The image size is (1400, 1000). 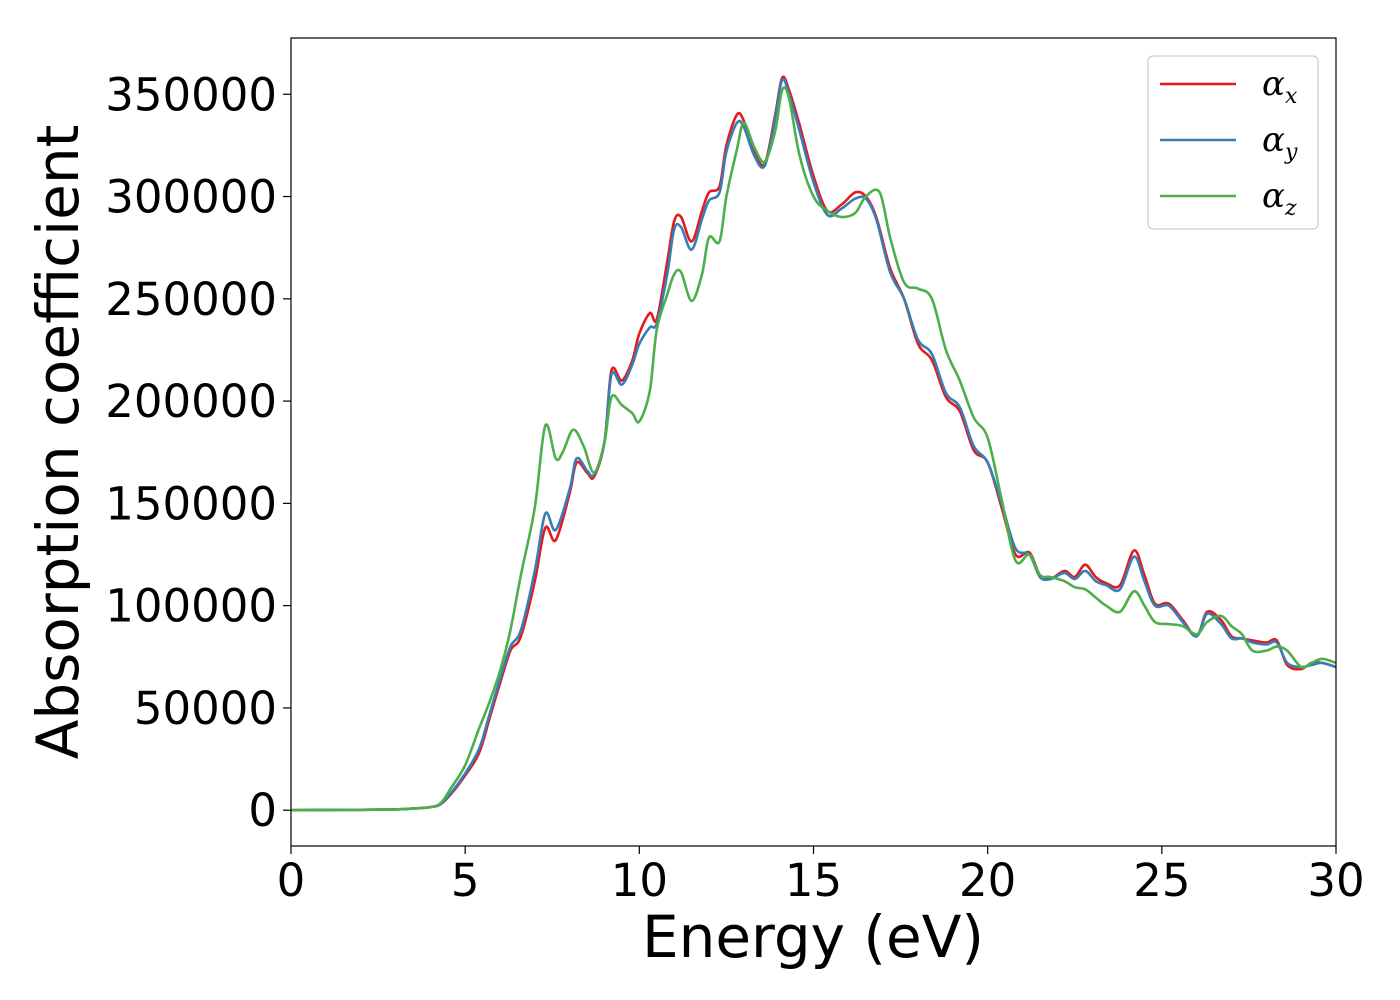 What do you see at coordinates (1279, 198) in the screenshot?
I see `legend-label-z: αz` at bounding box center [1279, 198].